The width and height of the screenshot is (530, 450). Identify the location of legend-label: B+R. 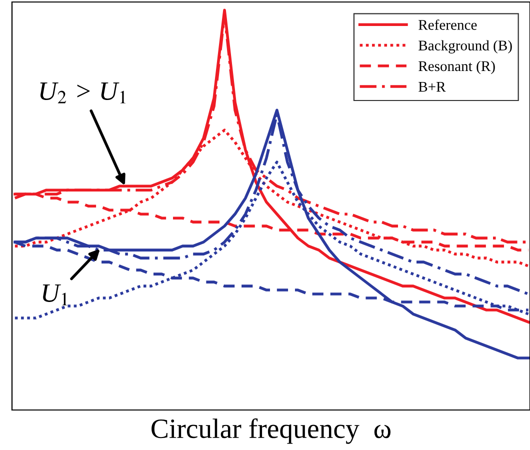
(432, 87).